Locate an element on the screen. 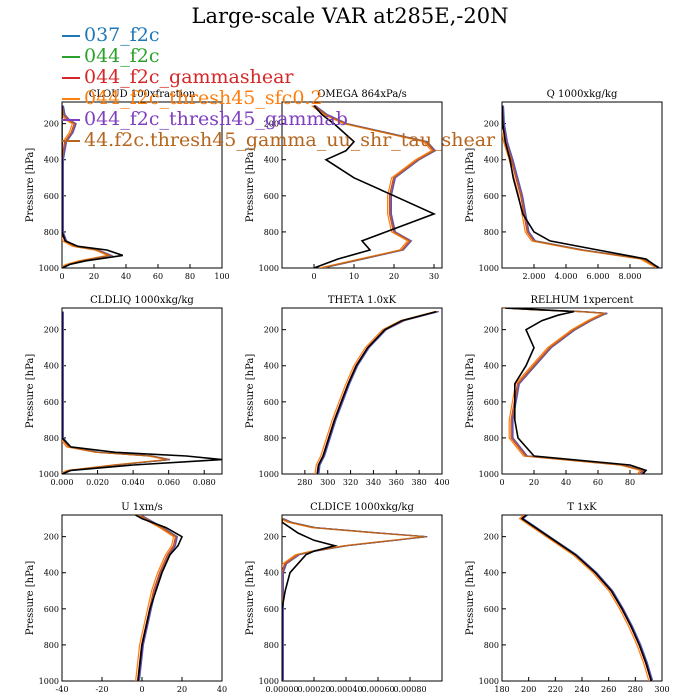  x-tick-label: 30 is located at coordinates (434, 276).